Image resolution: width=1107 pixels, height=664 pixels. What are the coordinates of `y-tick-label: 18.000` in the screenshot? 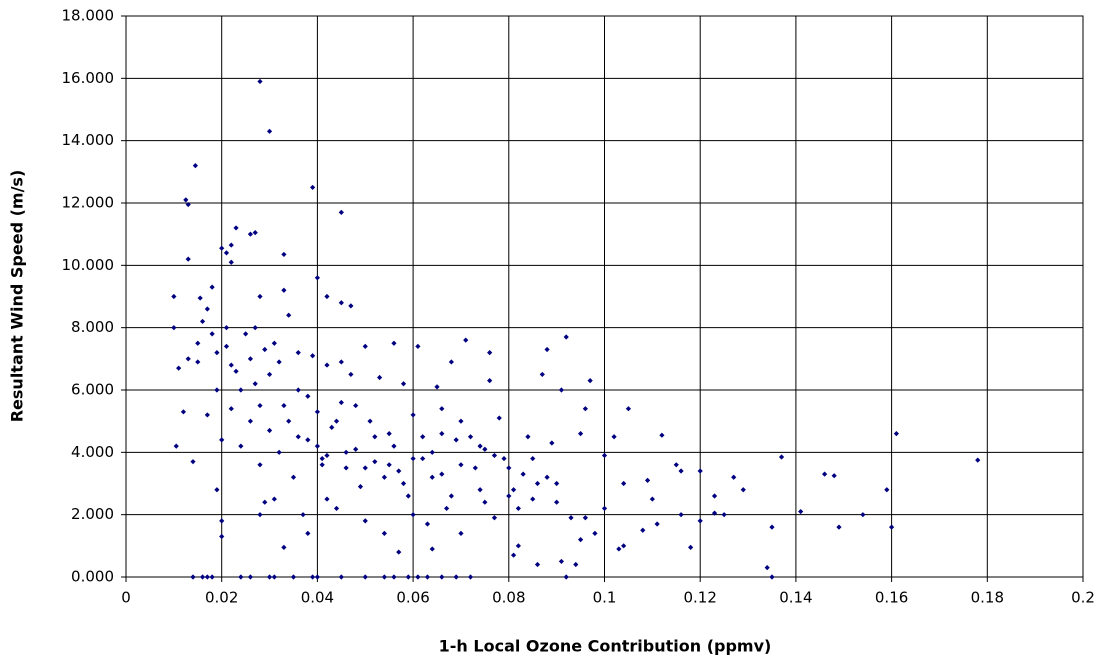 It's located at (88, 16).